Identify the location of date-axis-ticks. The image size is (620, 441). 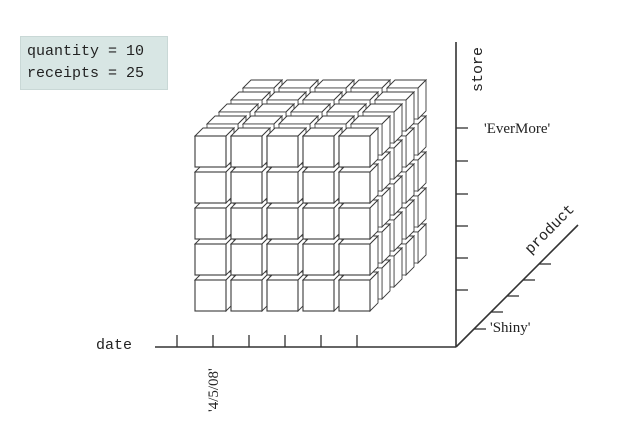
(267, 341).